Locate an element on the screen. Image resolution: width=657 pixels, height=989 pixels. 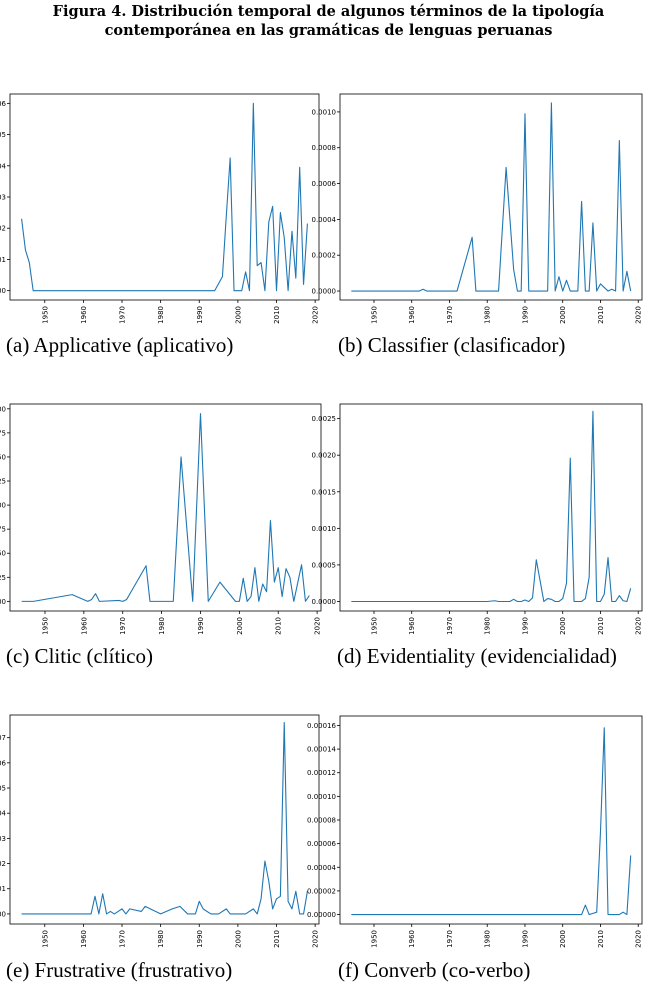
y-tick-label: 0.00004 is located at coordinates (321, 868).